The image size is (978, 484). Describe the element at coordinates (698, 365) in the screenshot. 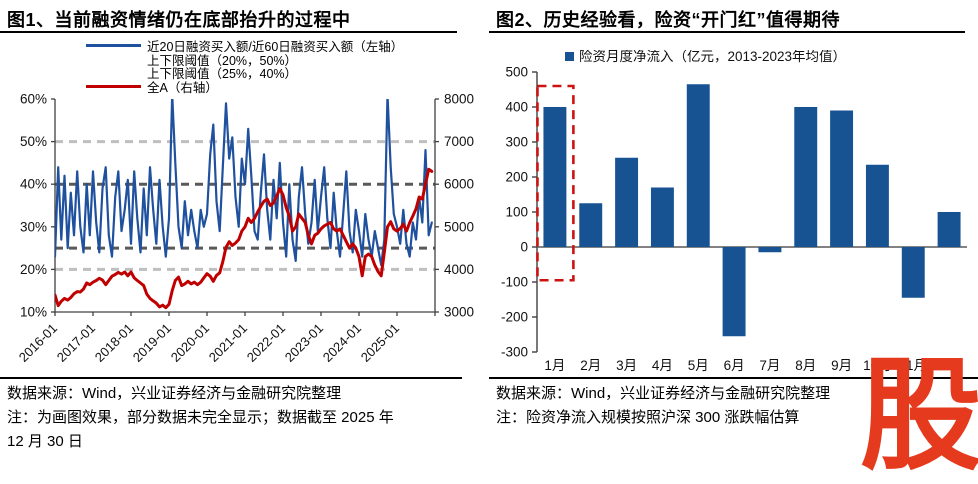

I see `bar-x-label: 5月` at that location.